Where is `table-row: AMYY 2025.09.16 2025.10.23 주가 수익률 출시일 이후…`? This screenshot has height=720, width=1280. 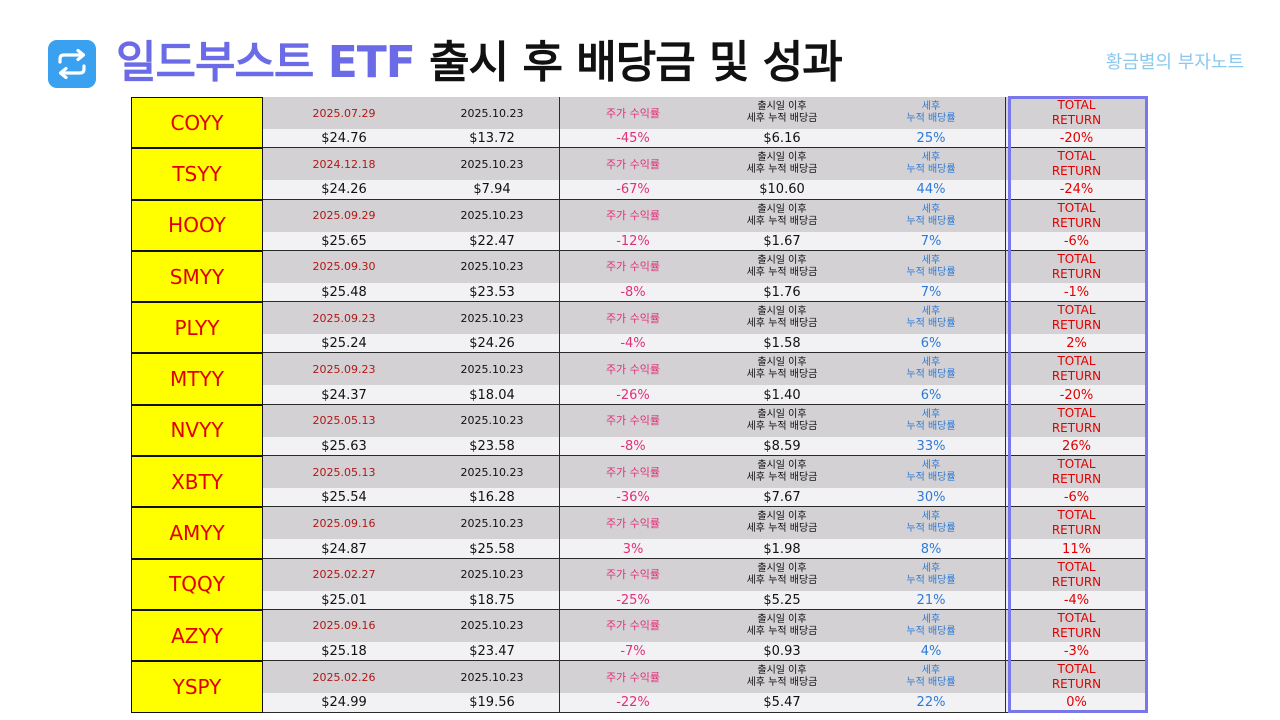 table-row: AMYY 2025.09.16 2025.10.23 주가 수익률 출시일 이후… is located at coordinates (639, 533).